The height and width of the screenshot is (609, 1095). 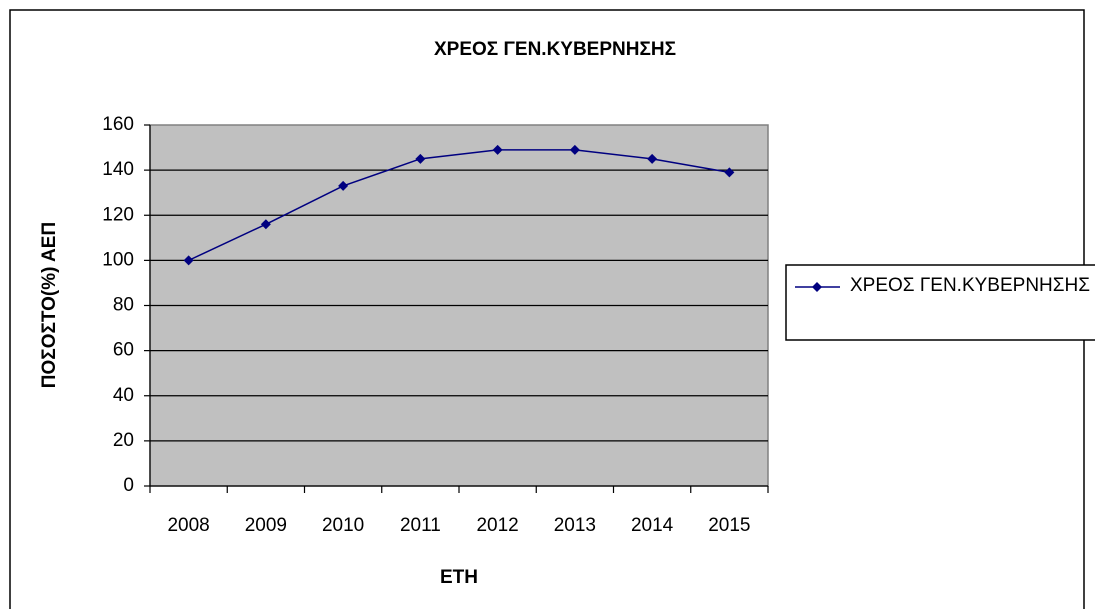 I want to click on y-tick-label: 100, so click(x=118, y=259).